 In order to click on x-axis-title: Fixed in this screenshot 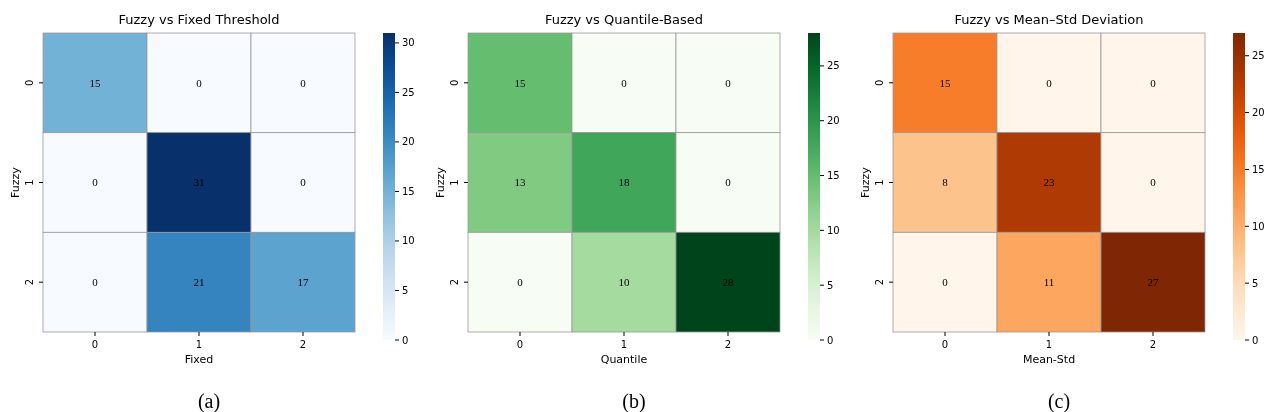, I will do `click(199, 359)`.